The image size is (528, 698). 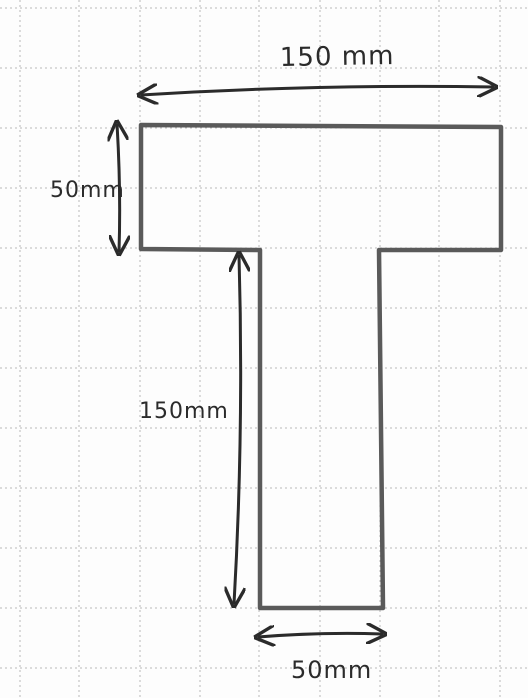 I want to click on top-width-label: 150 mm, so click(x=337, y=57).